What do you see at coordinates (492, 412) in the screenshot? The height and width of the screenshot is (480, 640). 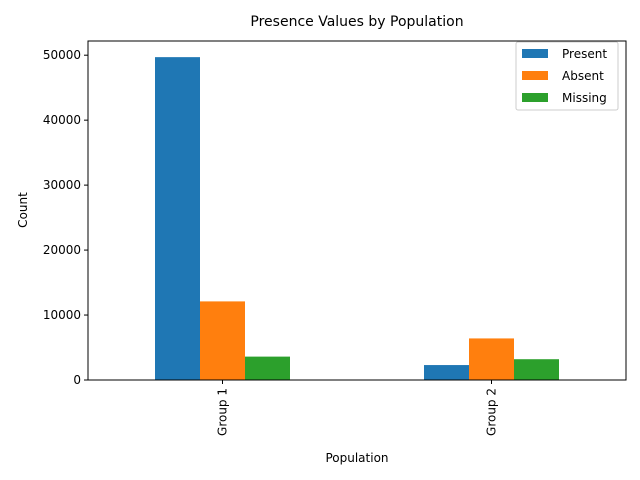 I see `x-tick-label: Group 2` at bounding box center [492, 412].